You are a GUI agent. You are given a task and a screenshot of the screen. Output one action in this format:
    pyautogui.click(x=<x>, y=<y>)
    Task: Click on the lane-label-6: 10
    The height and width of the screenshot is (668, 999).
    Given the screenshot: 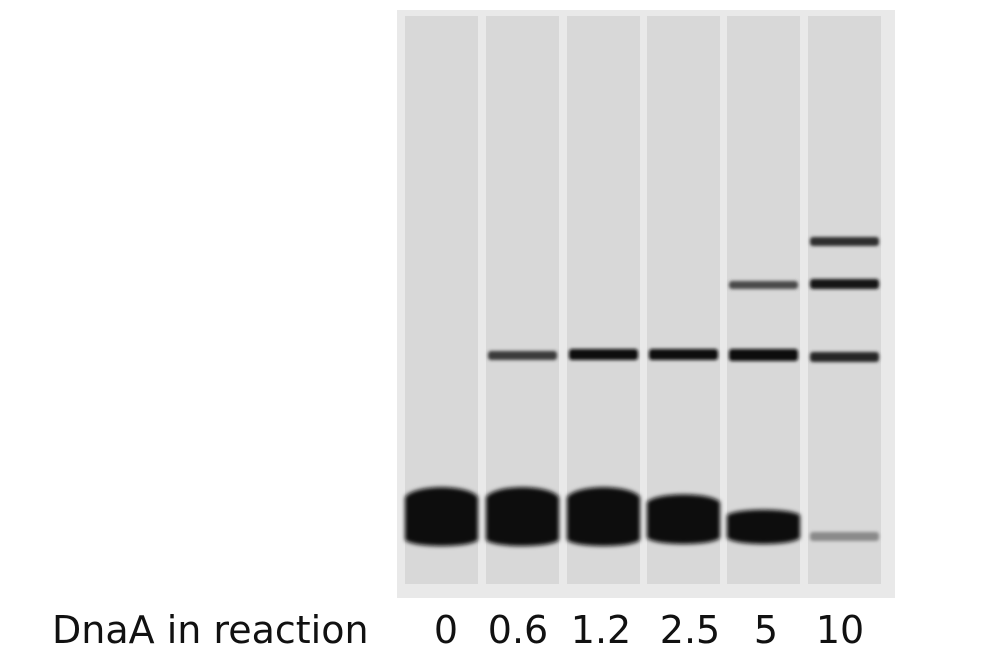 What is the action you would take?
    pyautogui.click(x=840, y=630)
    